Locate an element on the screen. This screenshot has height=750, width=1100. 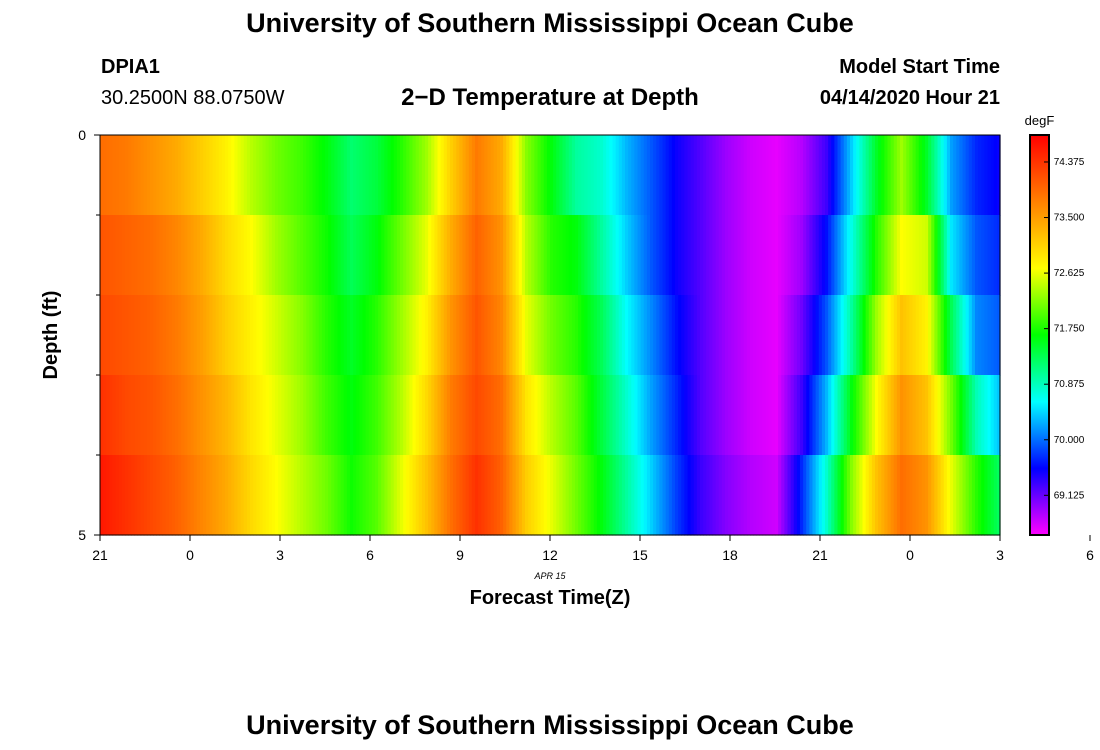
y-axis-label: Depth (ft) is located at coordinates (51, 335).